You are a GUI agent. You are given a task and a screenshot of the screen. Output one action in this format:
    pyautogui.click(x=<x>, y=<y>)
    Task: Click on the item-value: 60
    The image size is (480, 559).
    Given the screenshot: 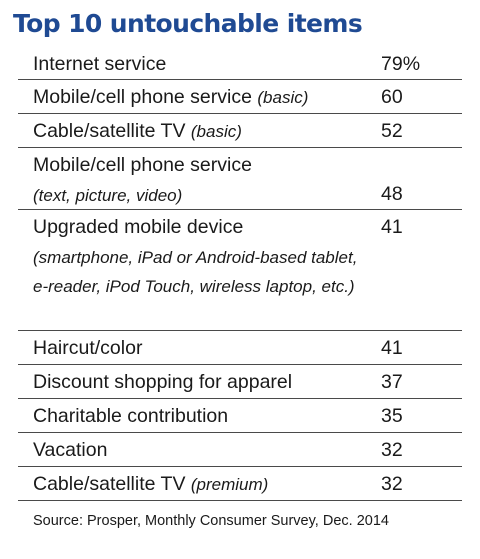 What is the action you would take?
    pyautogui.click(x=392, y=97)
    